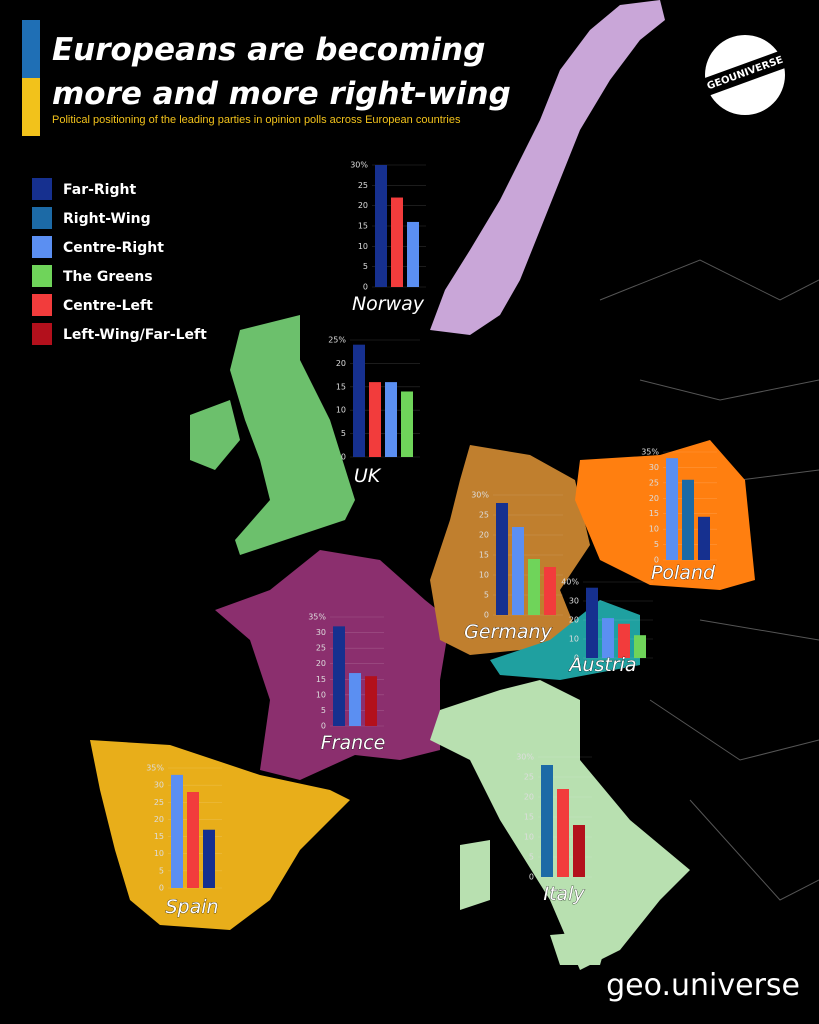 Image resolution: width=819 pixels, height=1024 pixels. Describe the element at coordinates (135, 335) in the screenshot. I see `legend-label: Left-Wing/Far-Left` at that location.